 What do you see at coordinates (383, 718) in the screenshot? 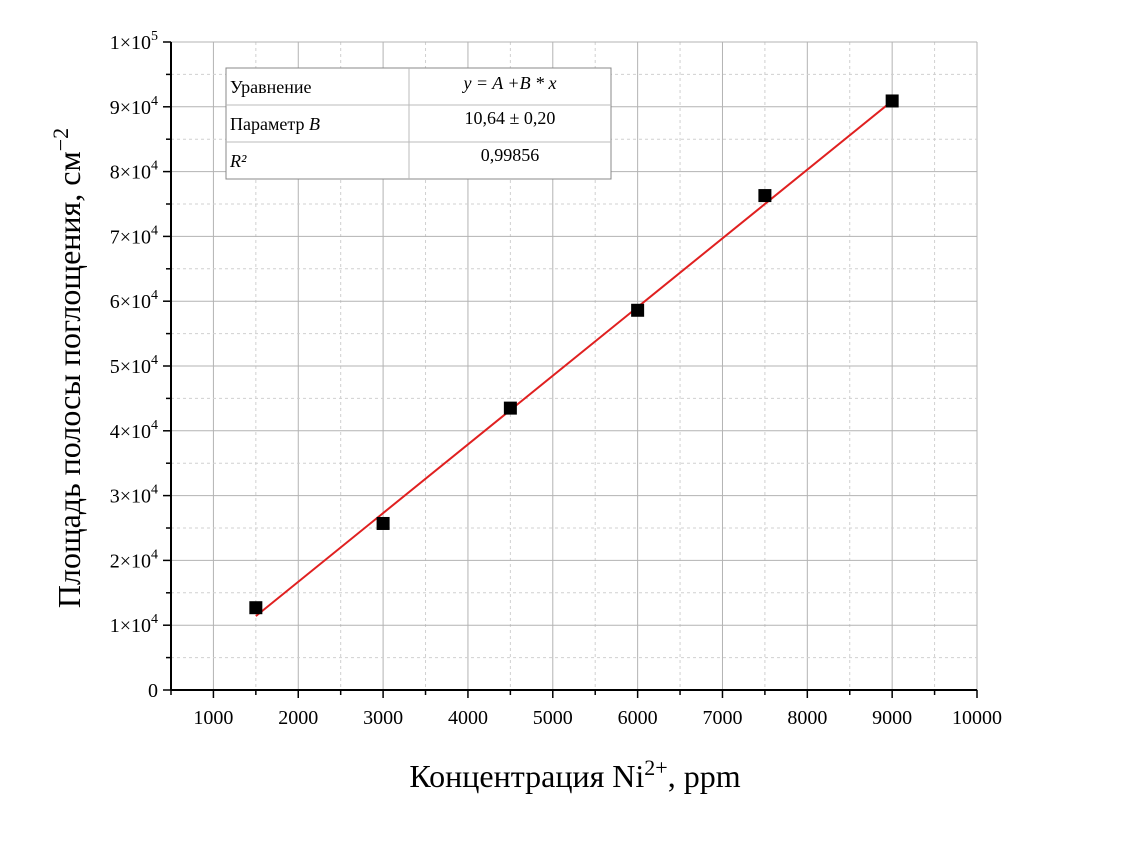
I see `x-tick-label: 3000` at bounding box center [383, 718].